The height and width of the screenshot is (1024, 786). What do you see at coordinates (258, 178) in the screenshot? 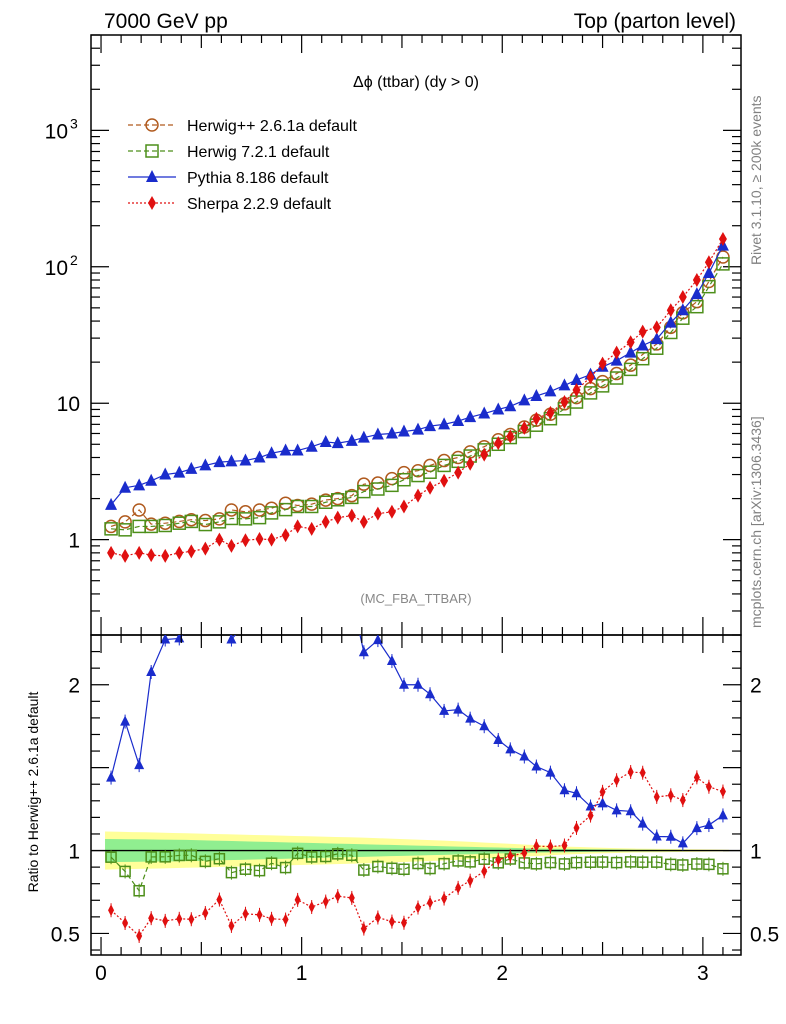
I see `legend-label: Pythia 8.186 default` at bounding box center [258, 178].